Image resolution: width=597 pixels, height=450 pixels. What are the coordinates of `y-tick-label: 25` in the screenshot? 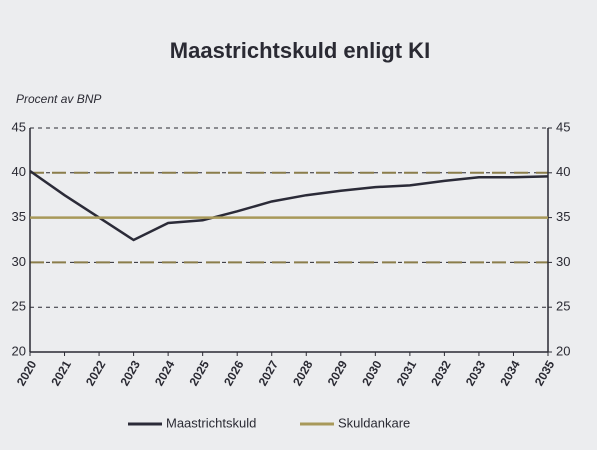 It's located at (19, 306).